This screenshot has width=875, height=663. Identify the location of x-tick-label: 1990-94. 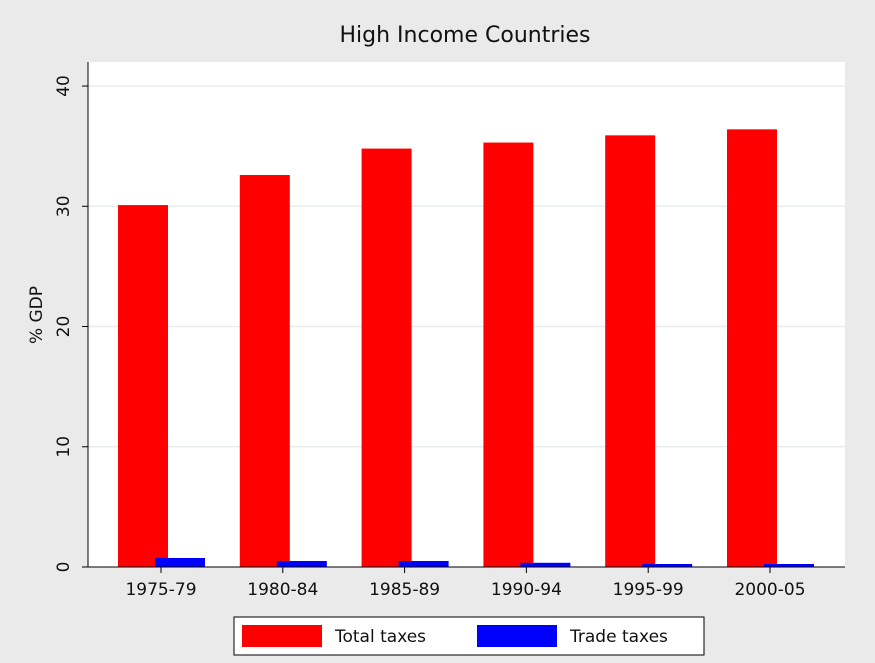
(526, 590).